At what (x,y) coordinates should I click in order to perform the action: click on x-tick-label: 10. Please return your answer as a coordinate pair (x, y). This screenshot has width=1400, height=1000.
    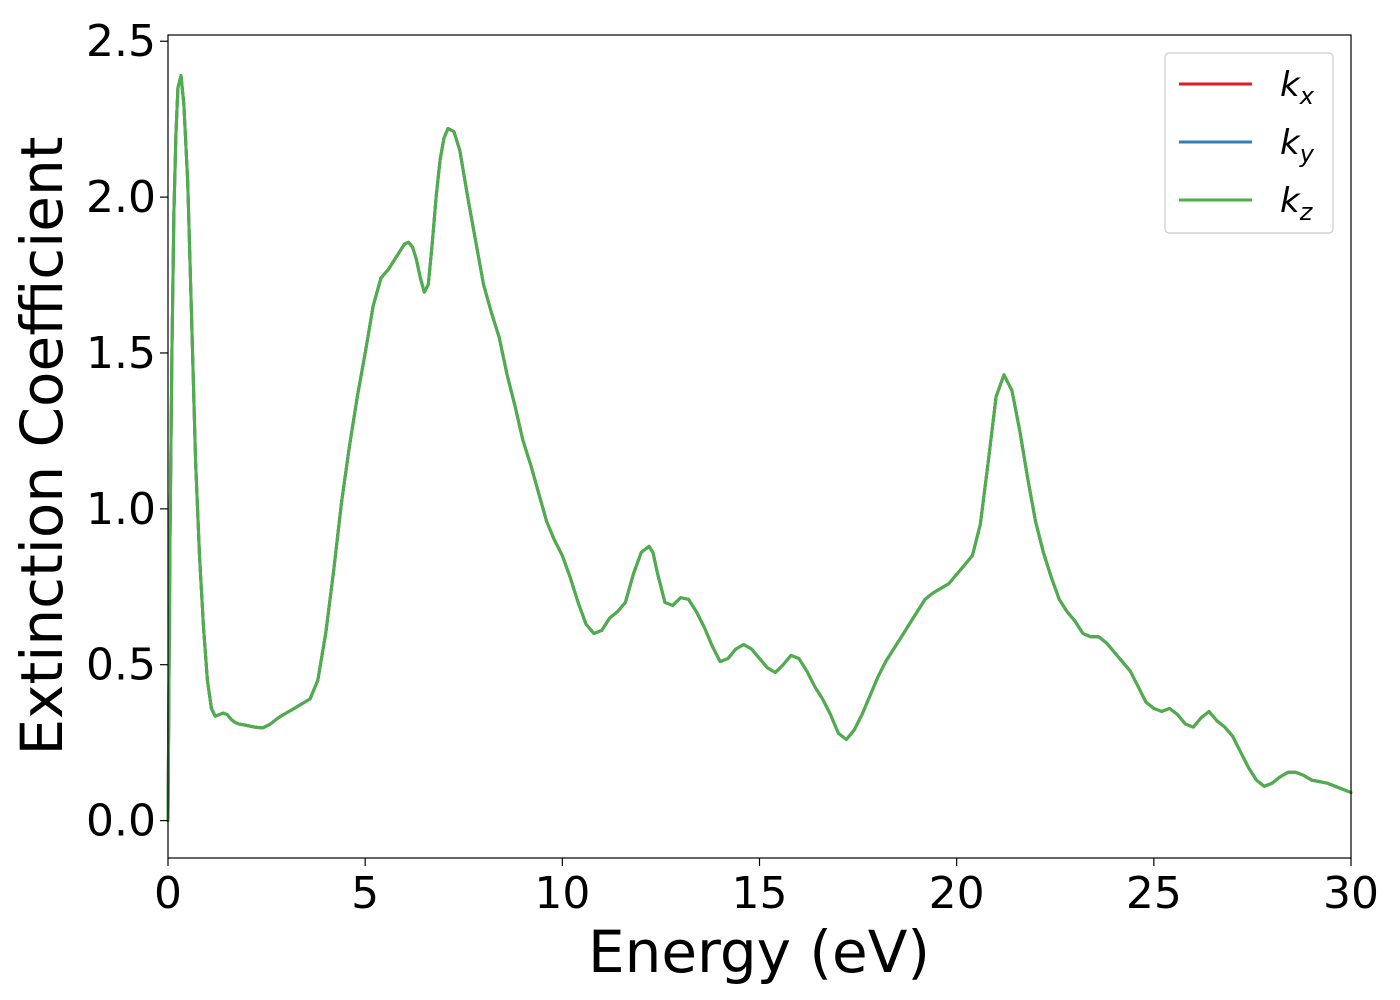
    Looking at the image, I should click on (562, 893).